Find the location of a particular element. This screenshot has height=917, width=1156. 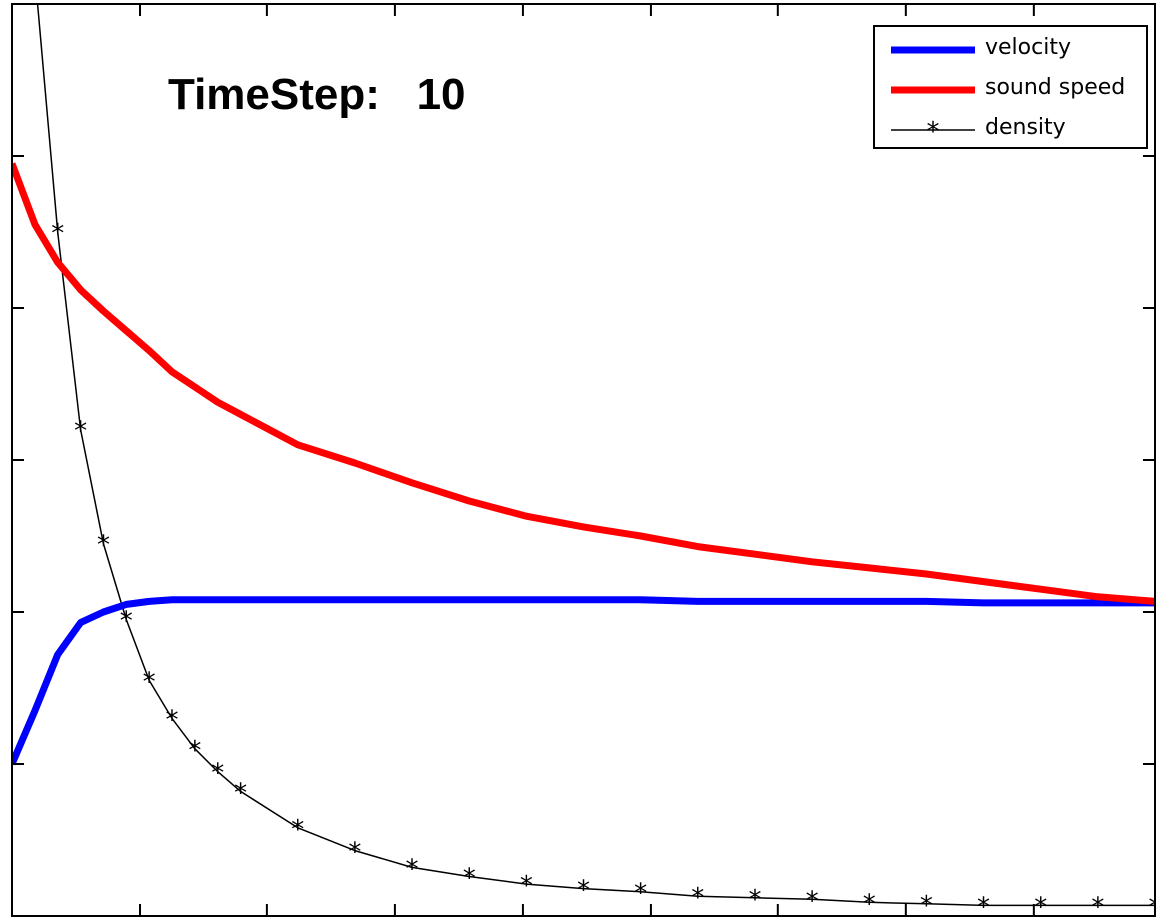

legend-label-density: density is located at coordinates (1025, 127).